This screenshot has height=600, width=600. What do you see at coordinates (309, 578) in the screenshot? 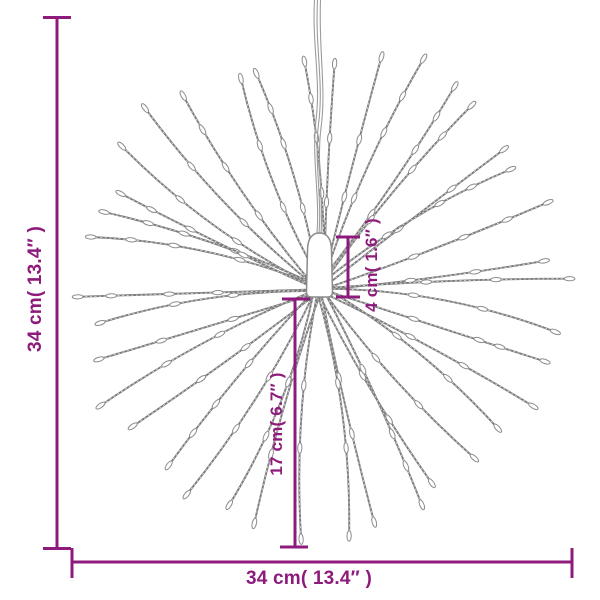
I see `width-dimension-label: 34 cm( 13.4″ )` at bounding box center [309, 578].